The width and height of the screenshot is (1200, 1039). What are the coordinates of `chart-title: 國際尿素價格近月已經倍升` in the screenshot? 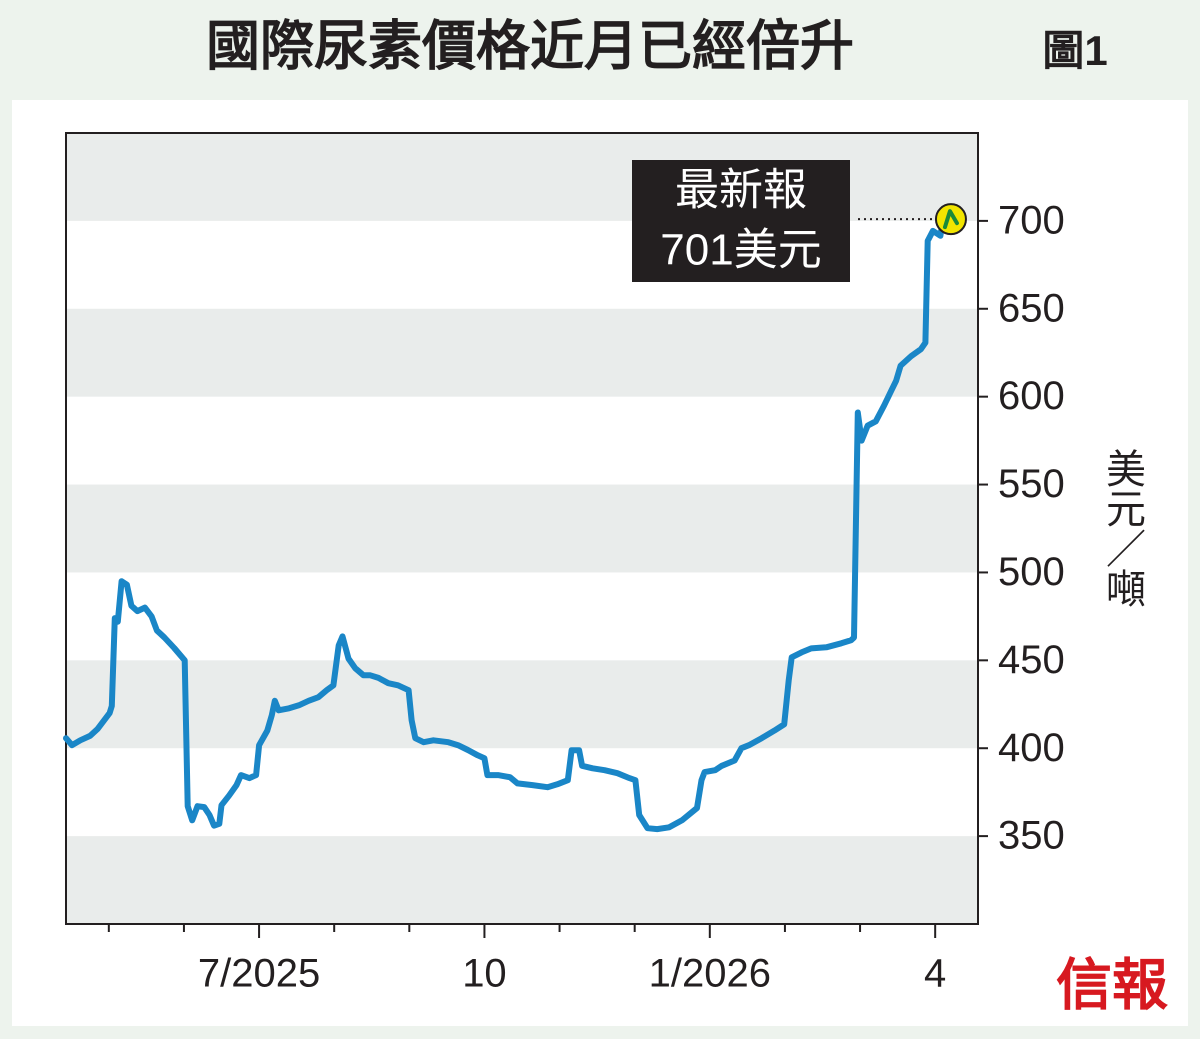 It's located at (530, 46).